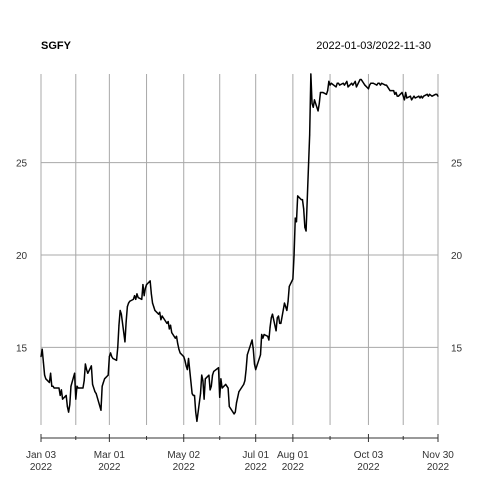 The height and width of the screenshot is (480, 480). Describe the element at coordinates (373, 46) in the screenshot. I see `date-range-label: 2022-01-03/2022-11-30` at that location.